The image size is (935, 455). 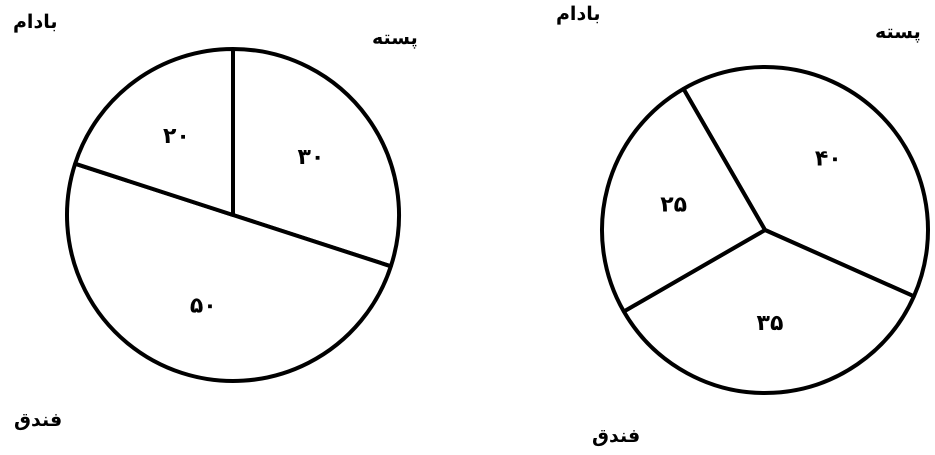 I want to click on data-label: ۳۵, so click(x=770, y=323).